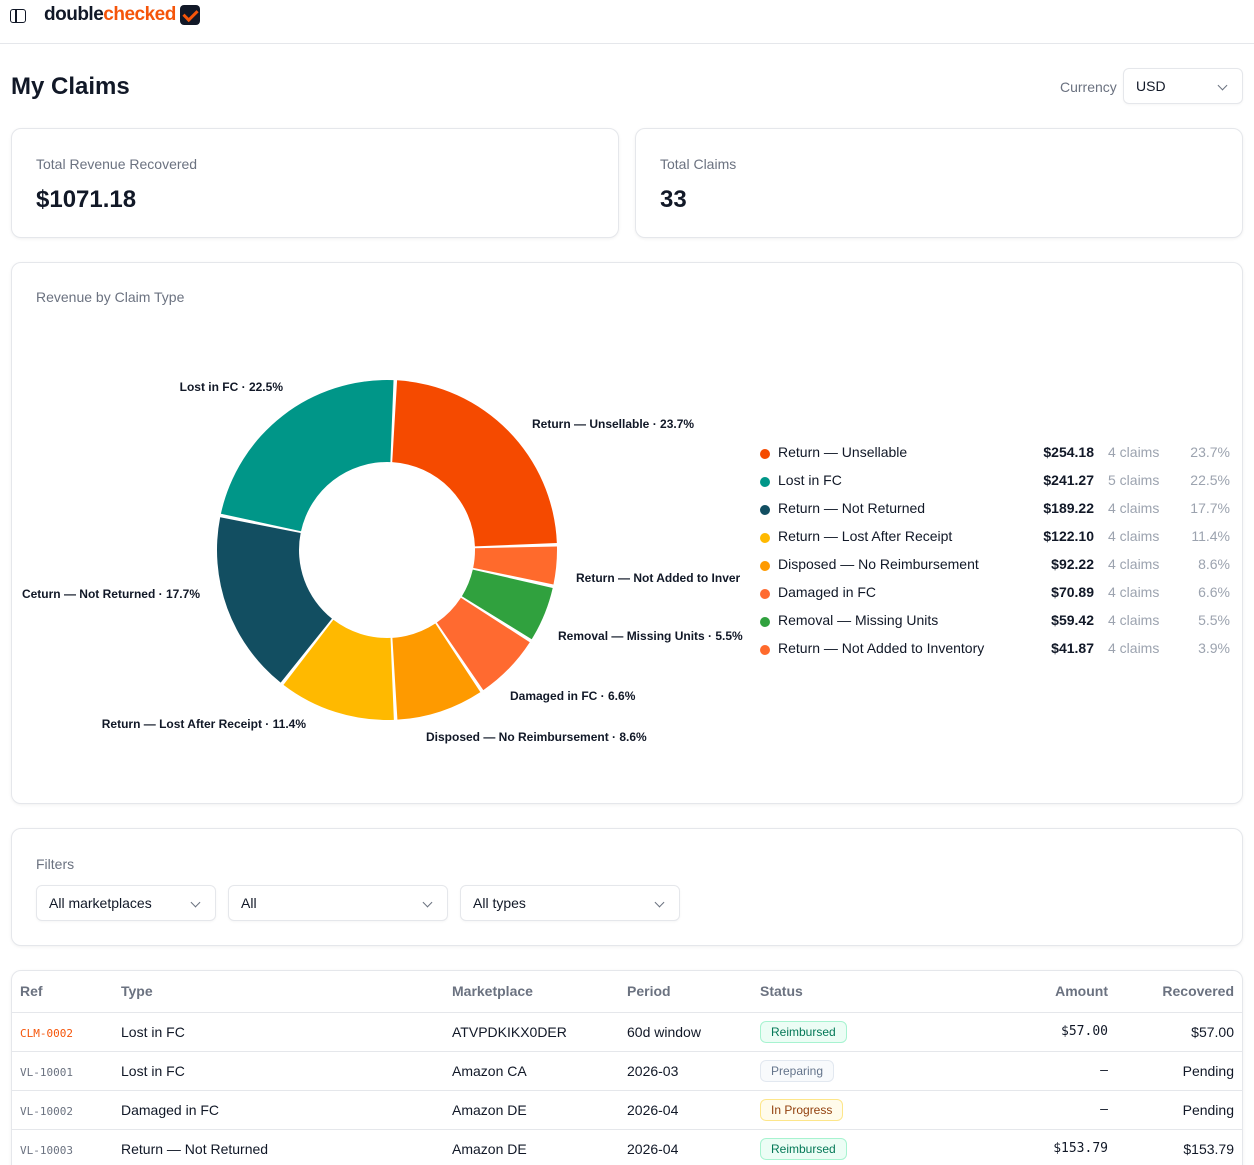  What do you see at coordinates (881, 648) in the screenshot?
I see `legend-name: Return — Not Added to Inventory` at bounding box center [881, 648].